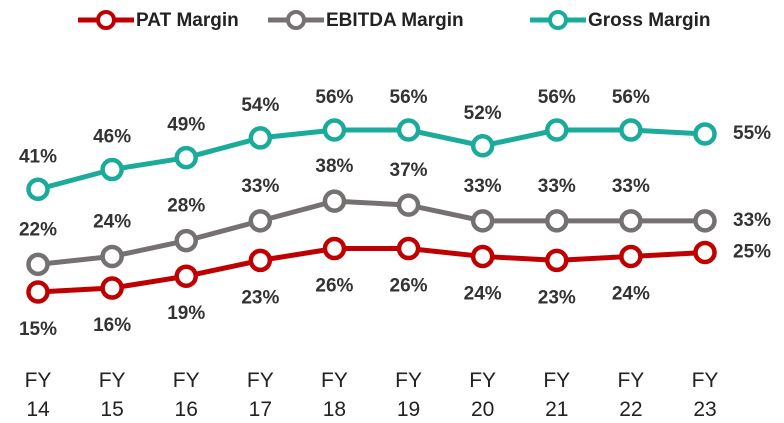 This screenshot has width=784, height=423. Describe the element at coordinates (334, 166) in the screenshot. I see `data-label: 38%` at that location.